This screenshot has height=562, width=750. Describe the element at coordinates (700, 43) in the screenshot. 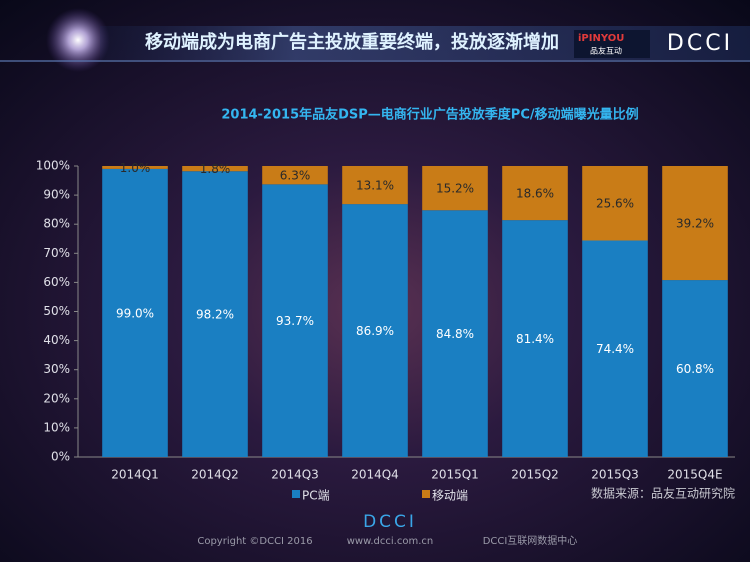

I see `logo-dcci: DCCI` at that location.